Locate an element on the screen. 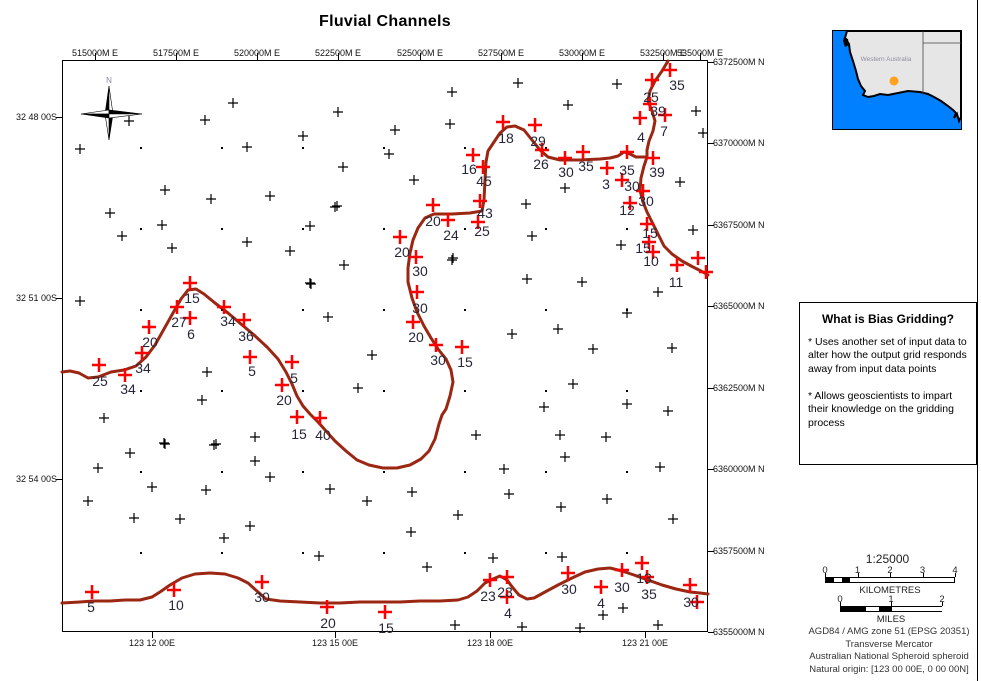 The image size is (981, 681). station-value: 23 is located at coordinates (488, 596).